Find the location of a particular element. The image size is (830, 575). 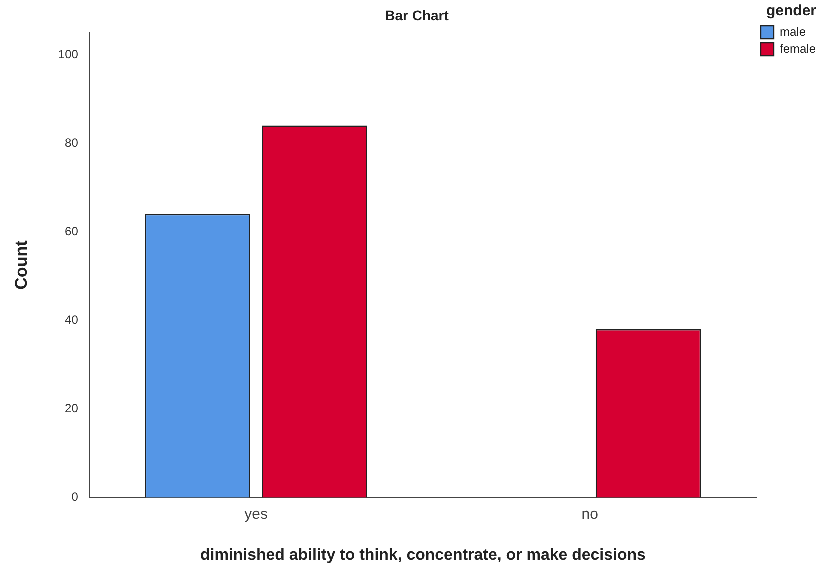

x-tick-label: no is located at coordinates (590, 514).